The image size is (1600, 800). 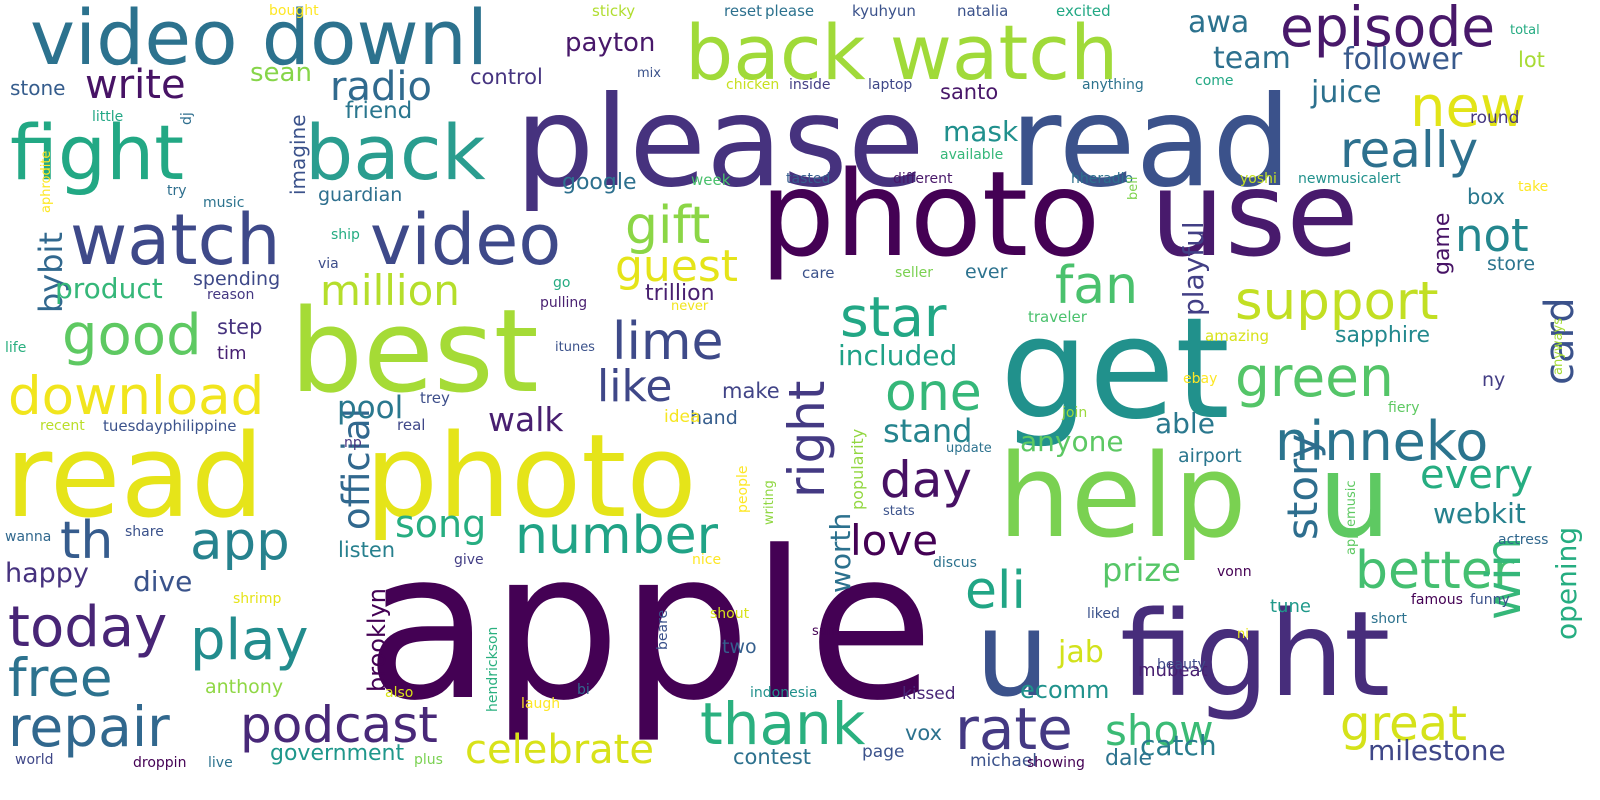 What do you see at coordinates (1178, 745) in the screenshot?
I see `cloud-word: catch` at bounding box center [1178, 745].